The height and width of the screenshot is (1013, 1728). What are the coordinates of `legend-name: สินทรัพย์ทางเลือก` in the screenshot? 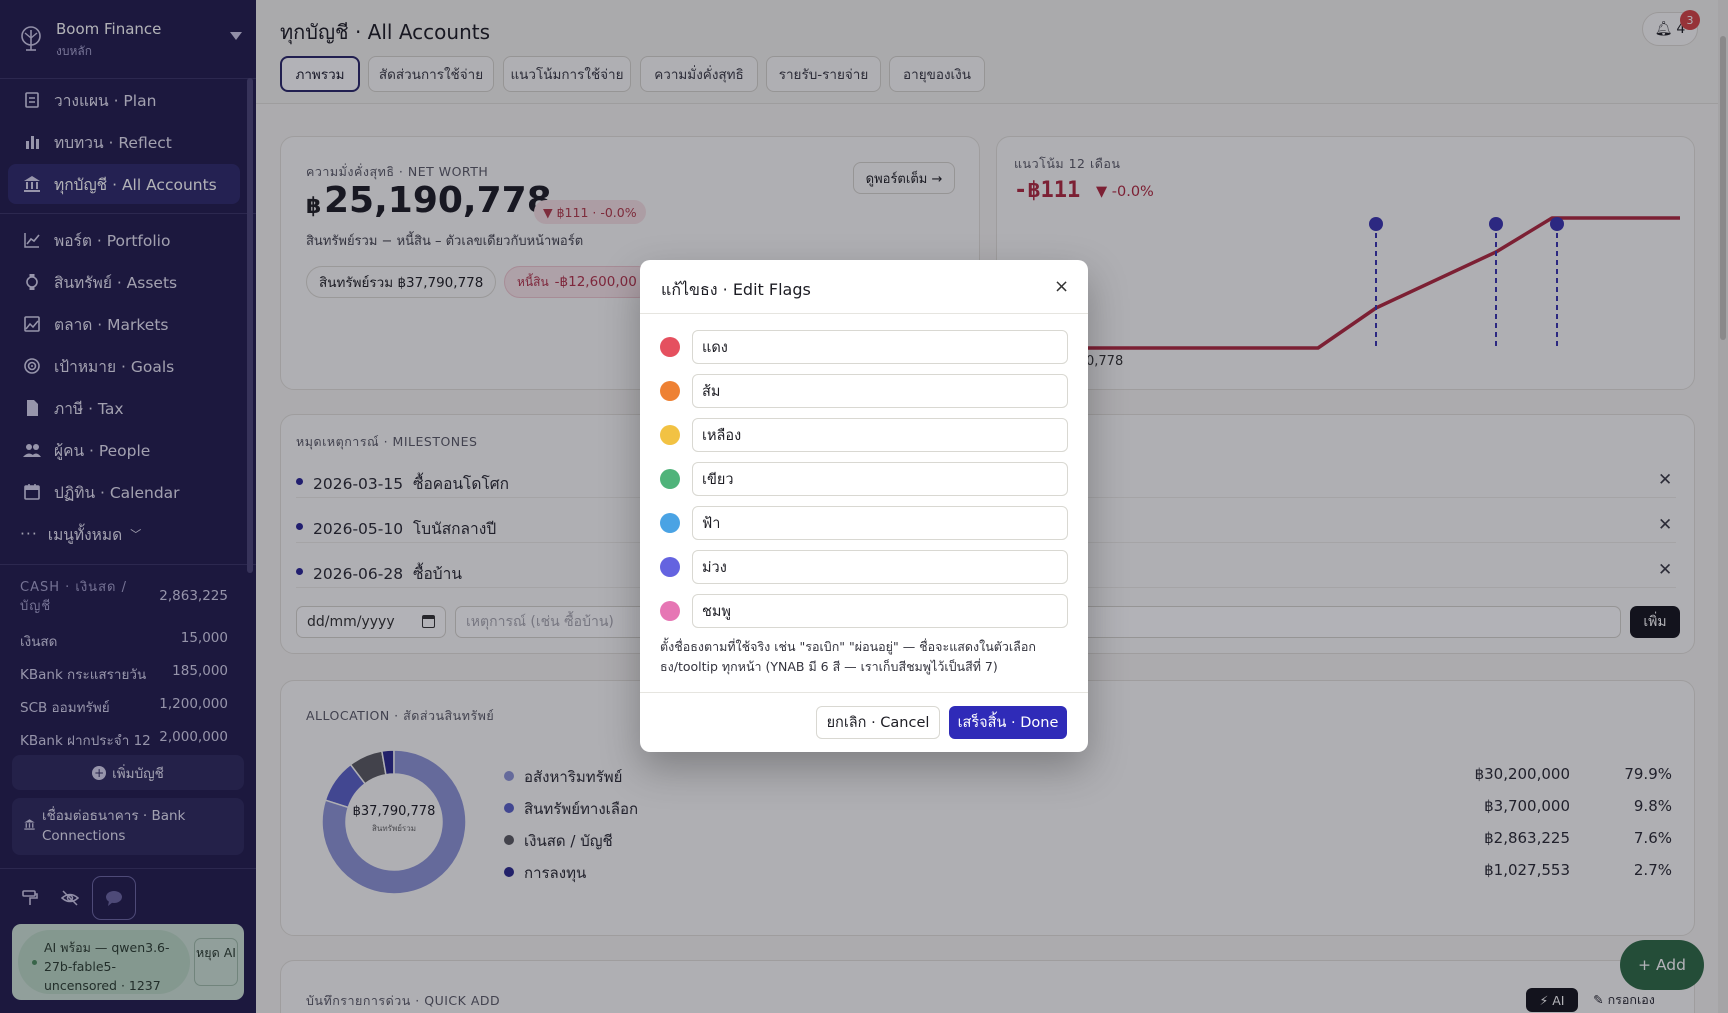 It's located at (581, 809).